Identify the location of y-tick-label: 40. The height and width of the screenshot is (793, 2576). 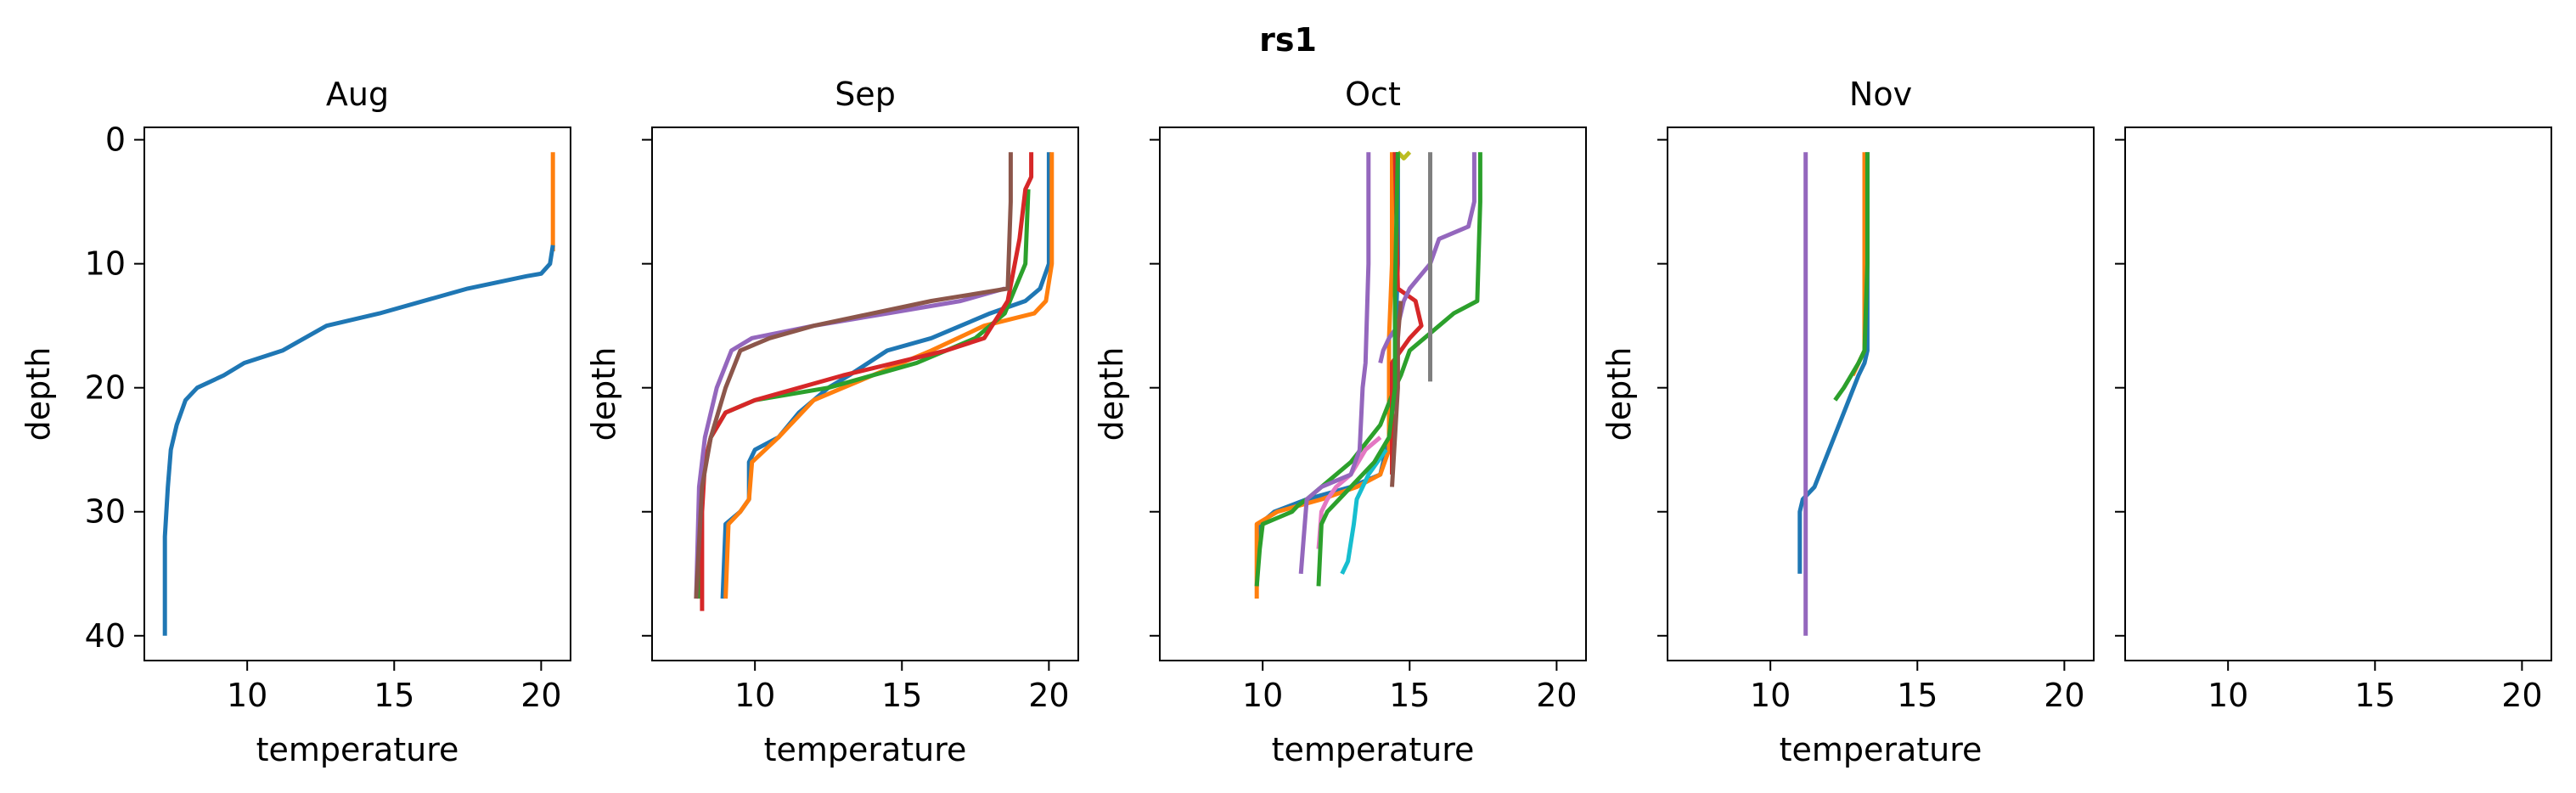
(105, 636).